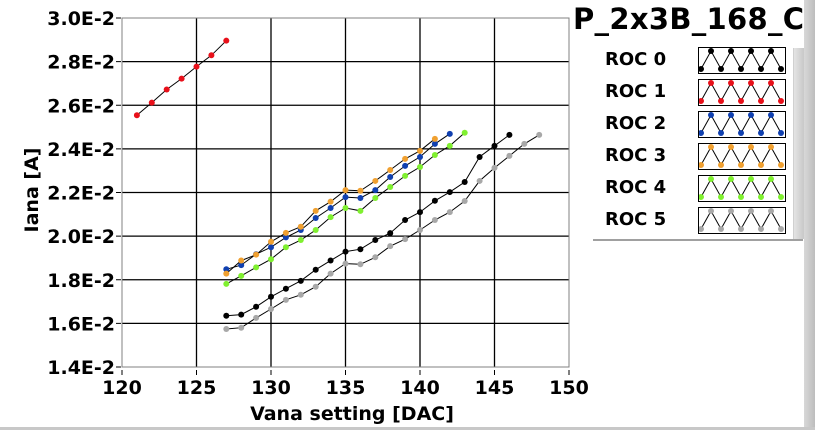 The image size is (815, 430). I want to click on series-line, so click(338, 201).